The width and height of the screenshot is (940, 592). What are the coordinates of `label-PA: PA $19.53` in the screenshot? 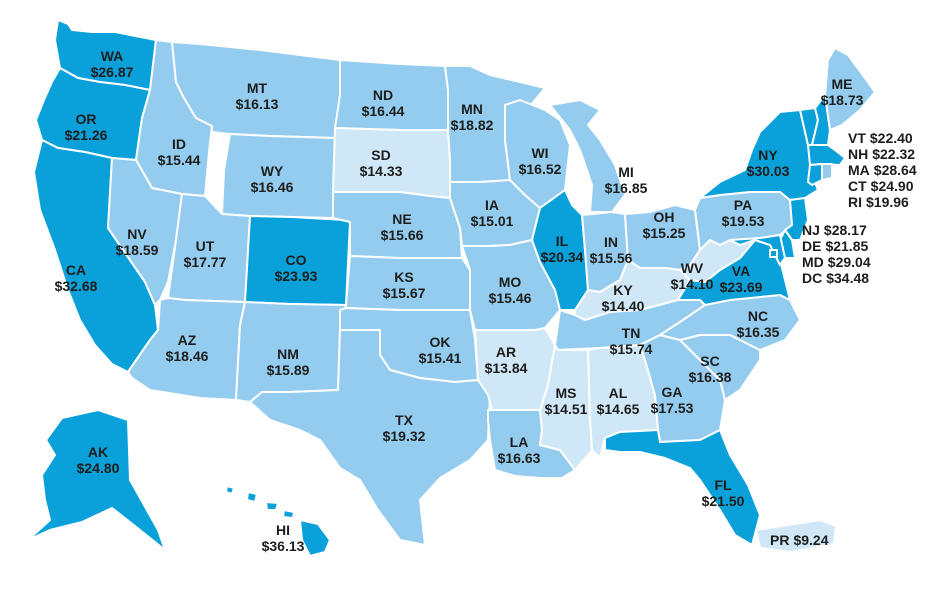 It's located at (743, 213).